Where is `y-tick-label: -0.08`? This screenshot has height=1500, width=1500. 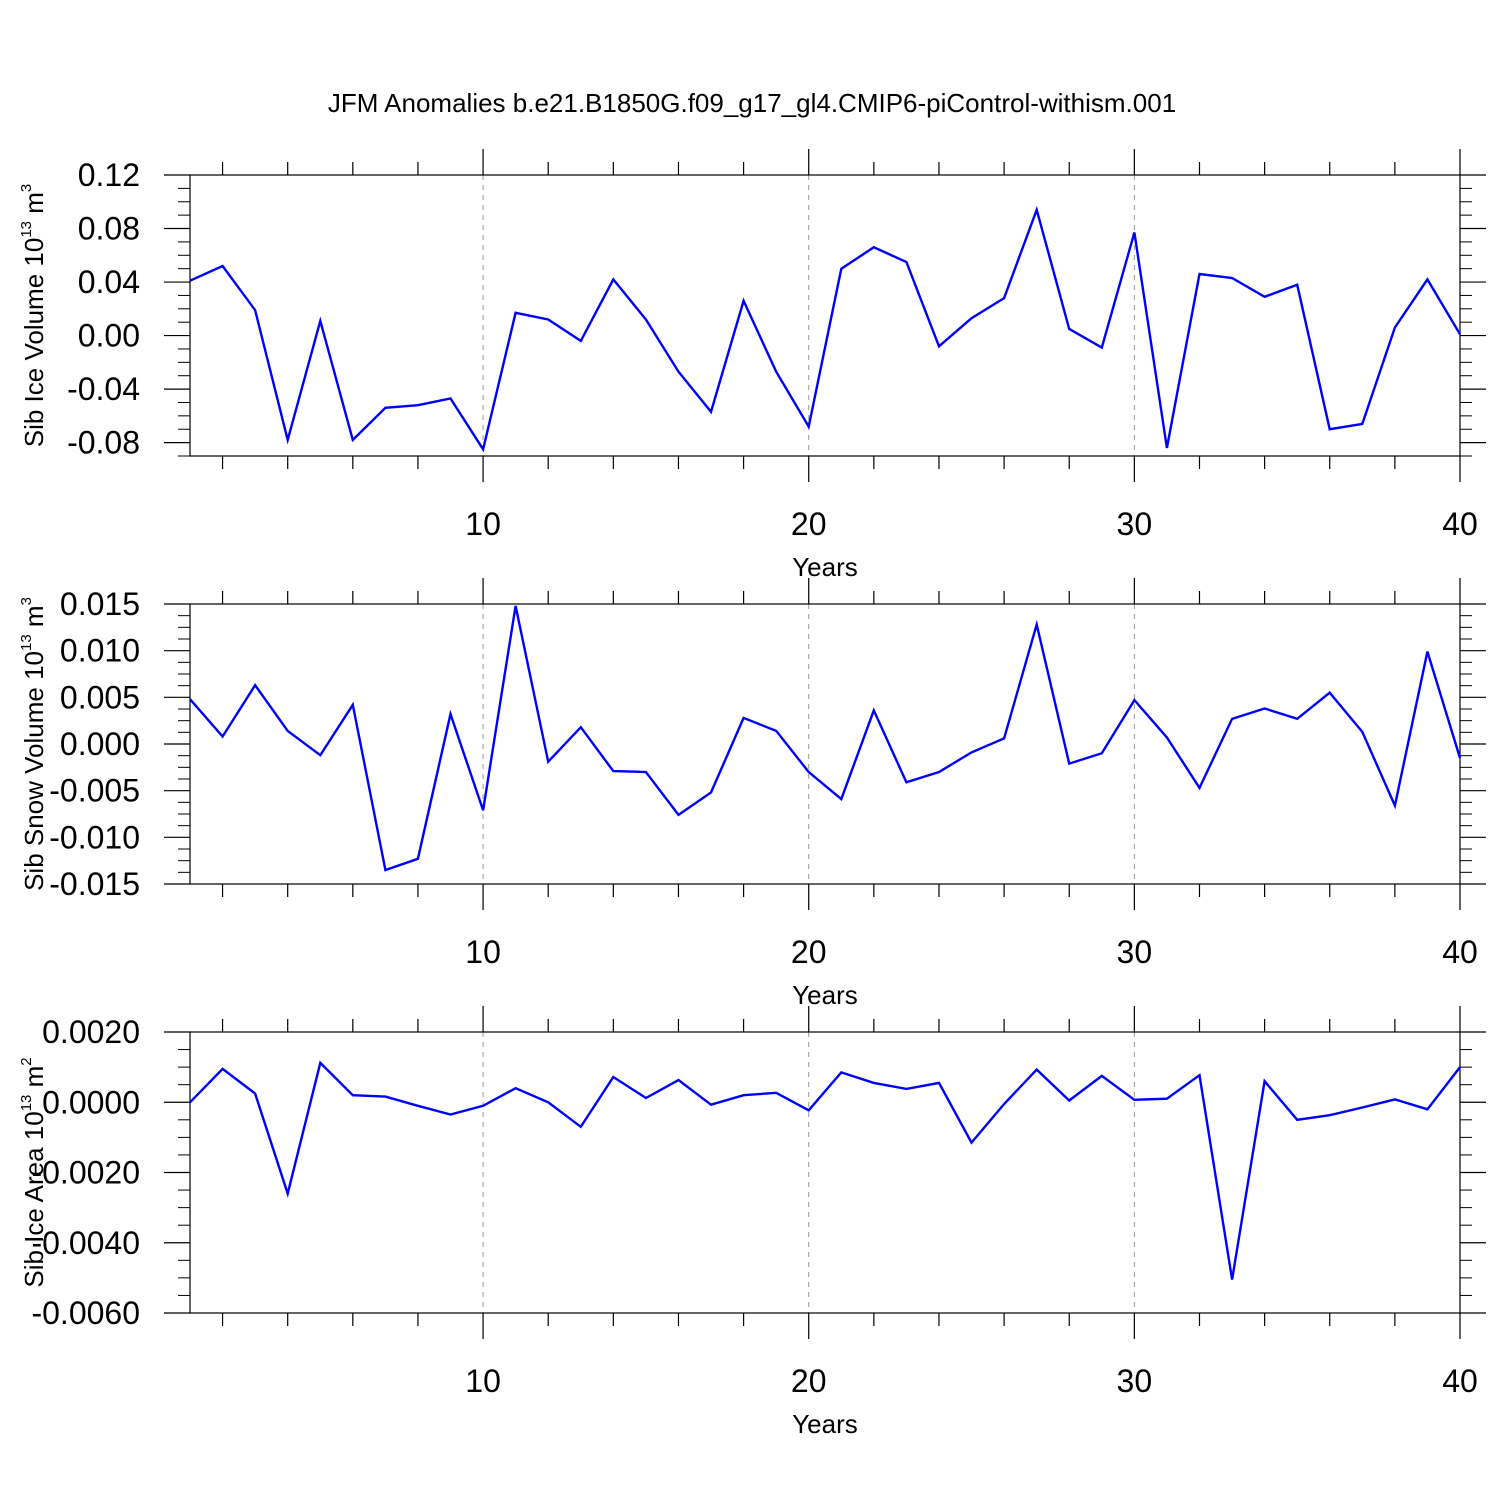 y-tick-label: -0.08 is located at coordinates (103, 443).